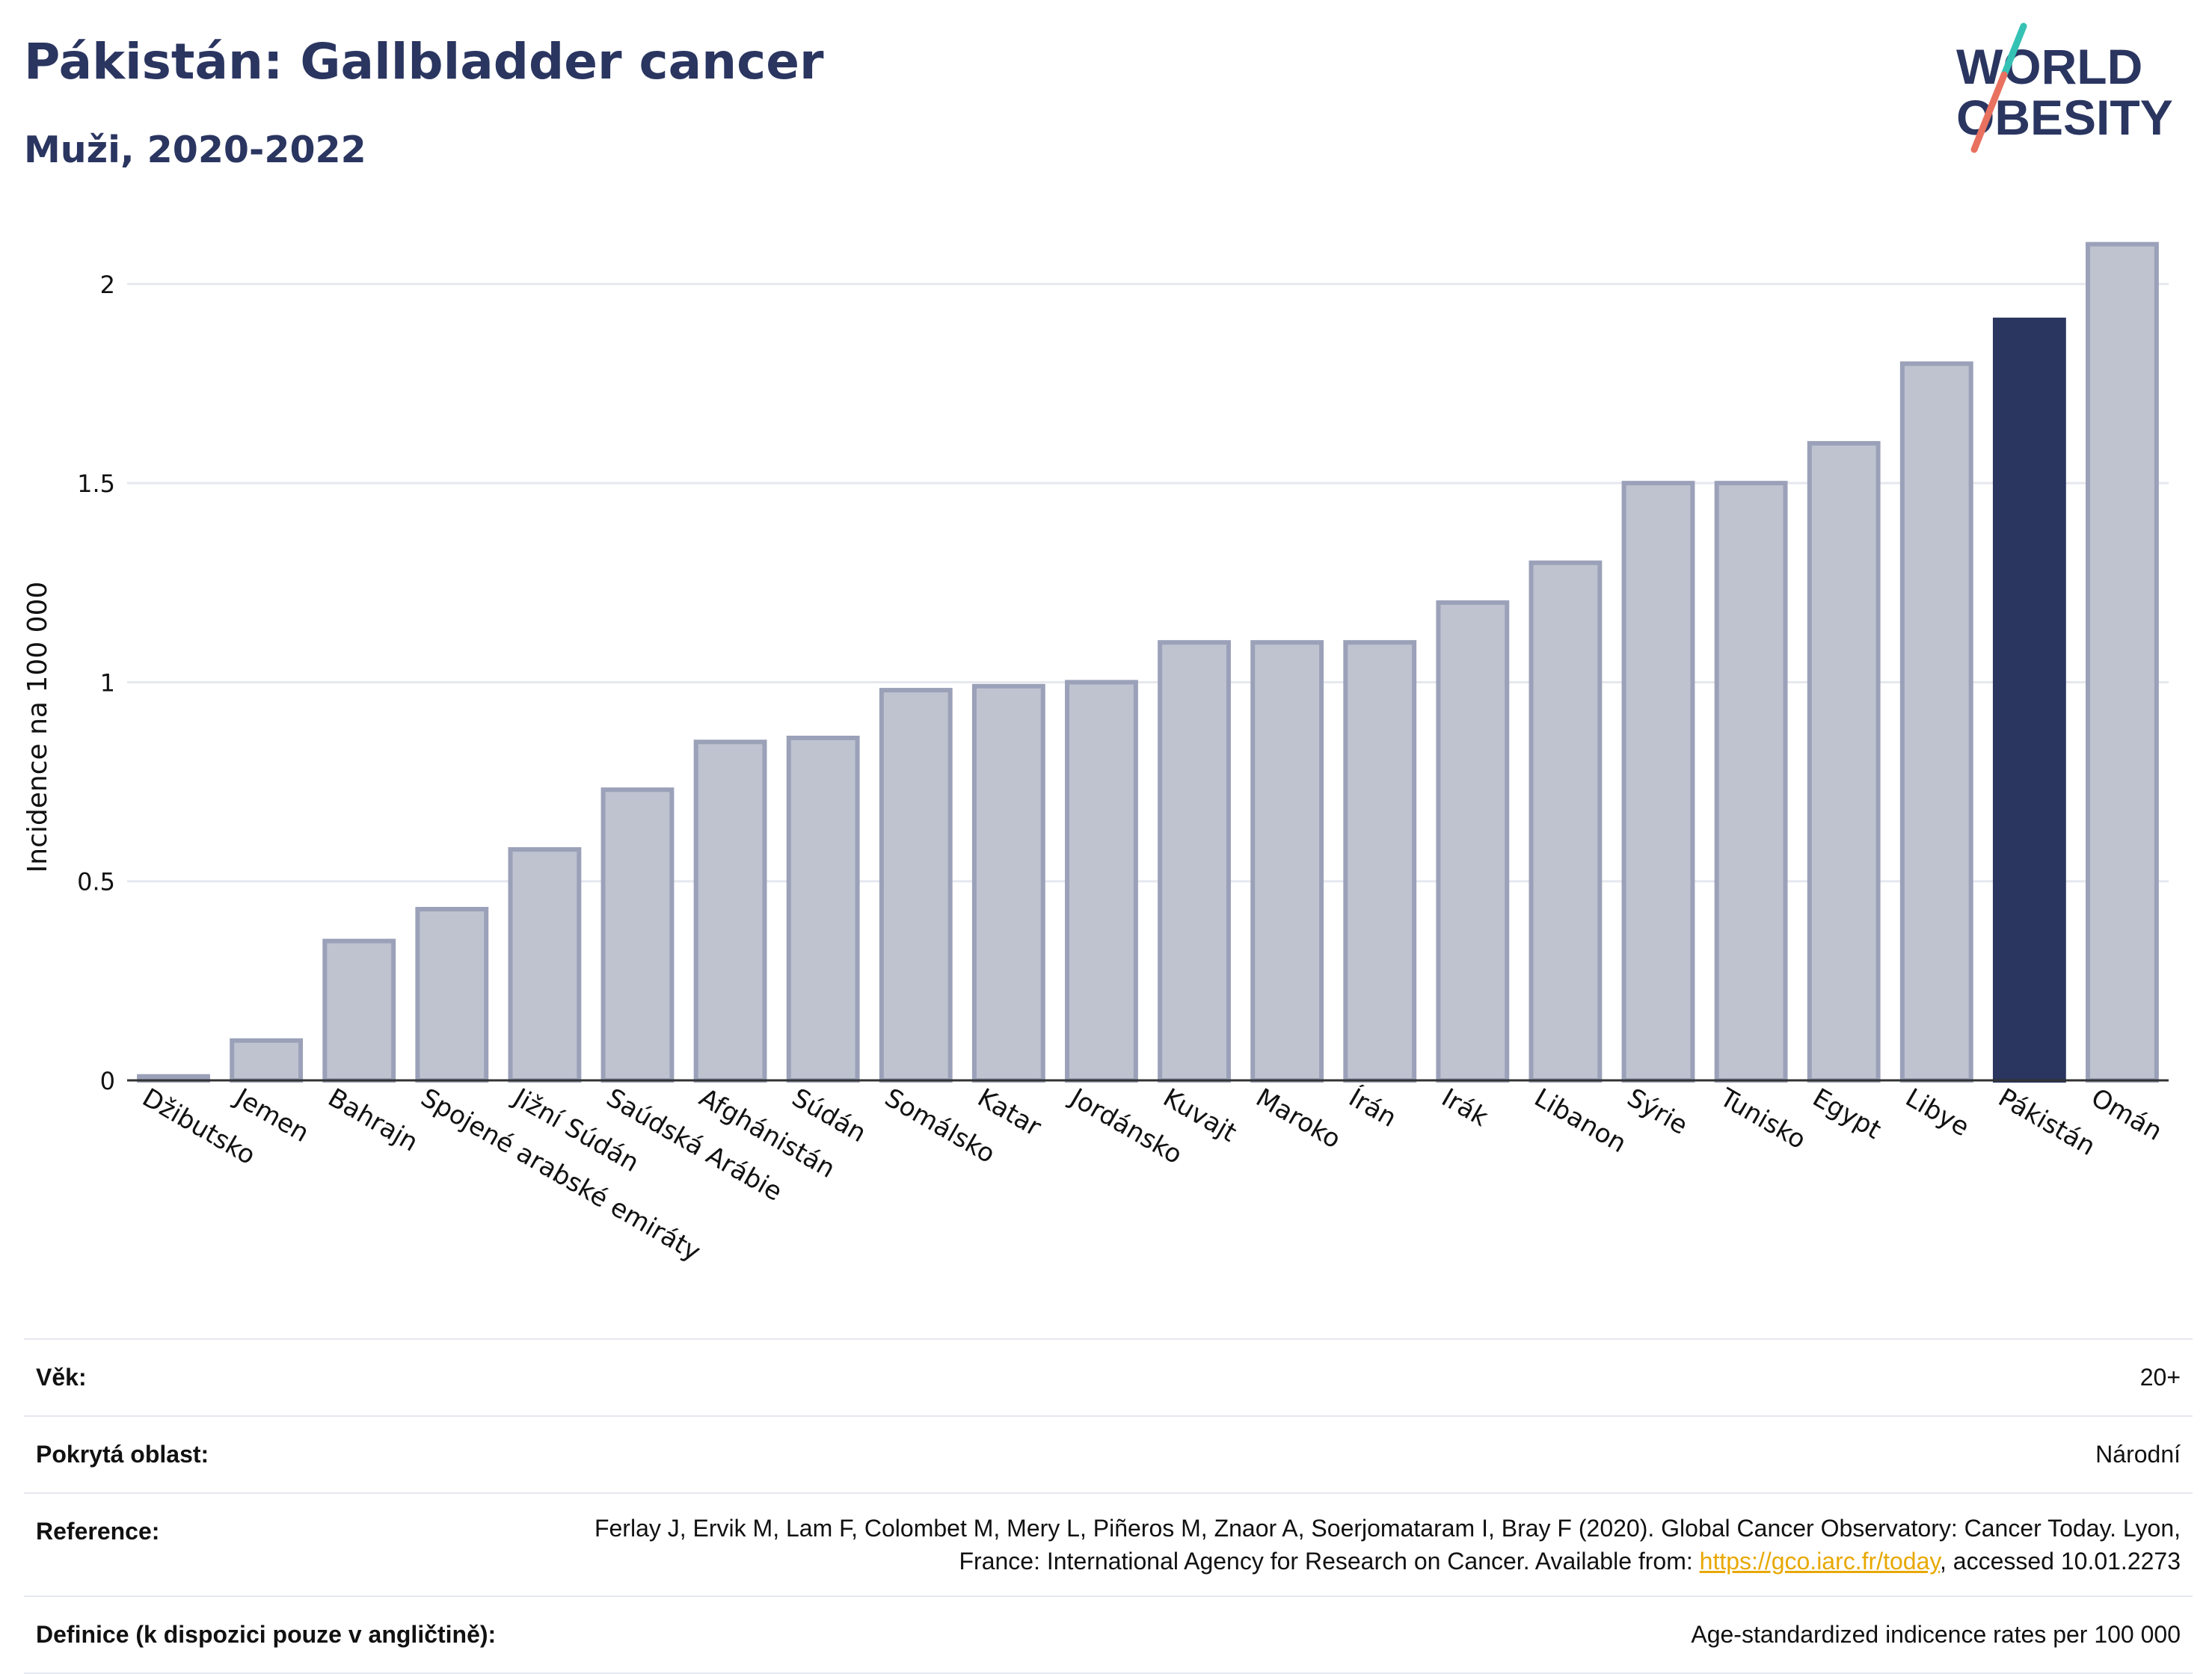  Describe the element at coordinates (1989, 112) in the screenshot. I see `logo-slash-coral-icon` at that location.